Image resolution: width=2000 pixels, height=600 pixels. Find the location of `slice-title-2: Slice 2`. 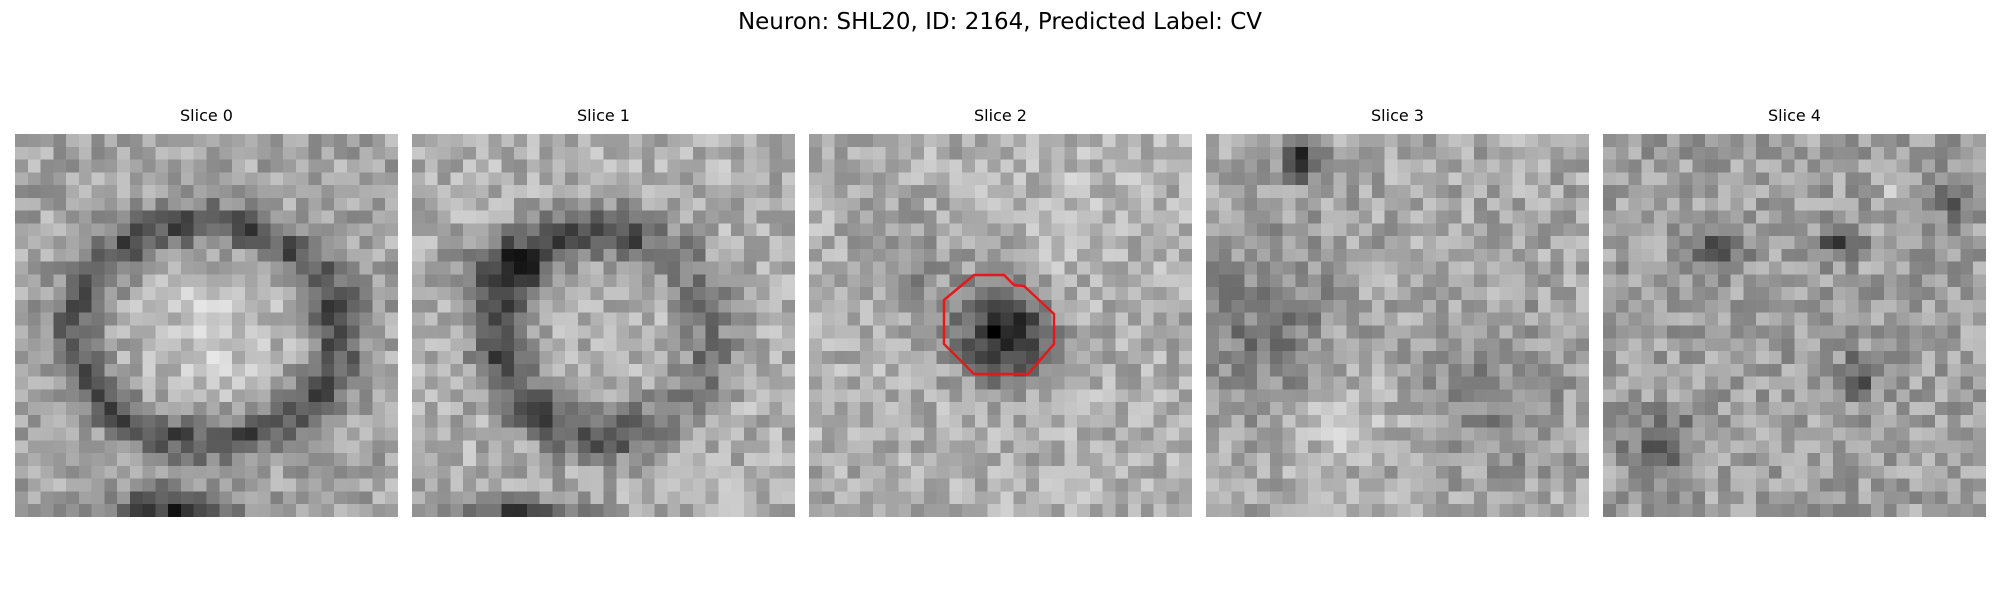

slice-title-2: Slice 2 is located at coordinates (1000, 115).